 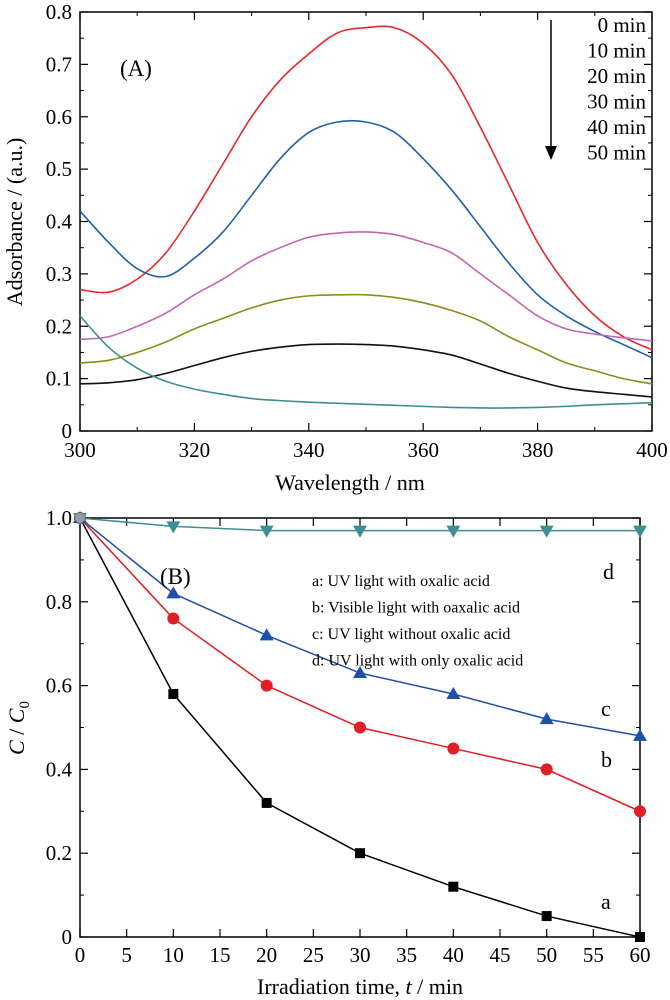 I want to click on legend-entry: a: UV light with oxalic acid, so click(x=401, y=581).